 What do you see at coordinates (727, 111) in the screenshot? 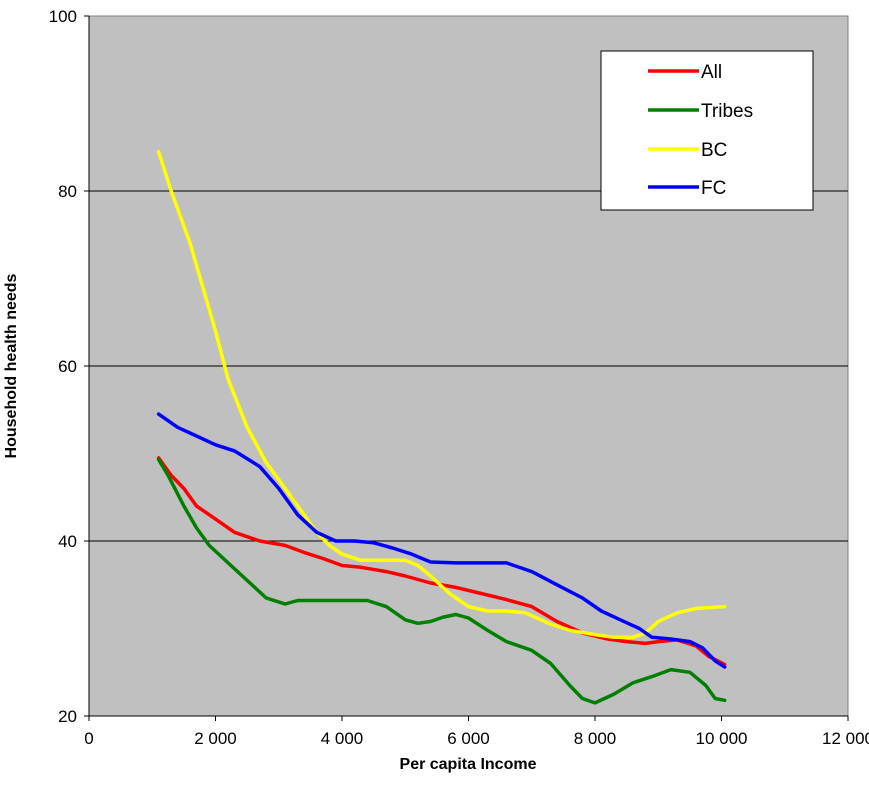
I see `legend-label-tribes: Tribes` at bounding box center [727, 111].